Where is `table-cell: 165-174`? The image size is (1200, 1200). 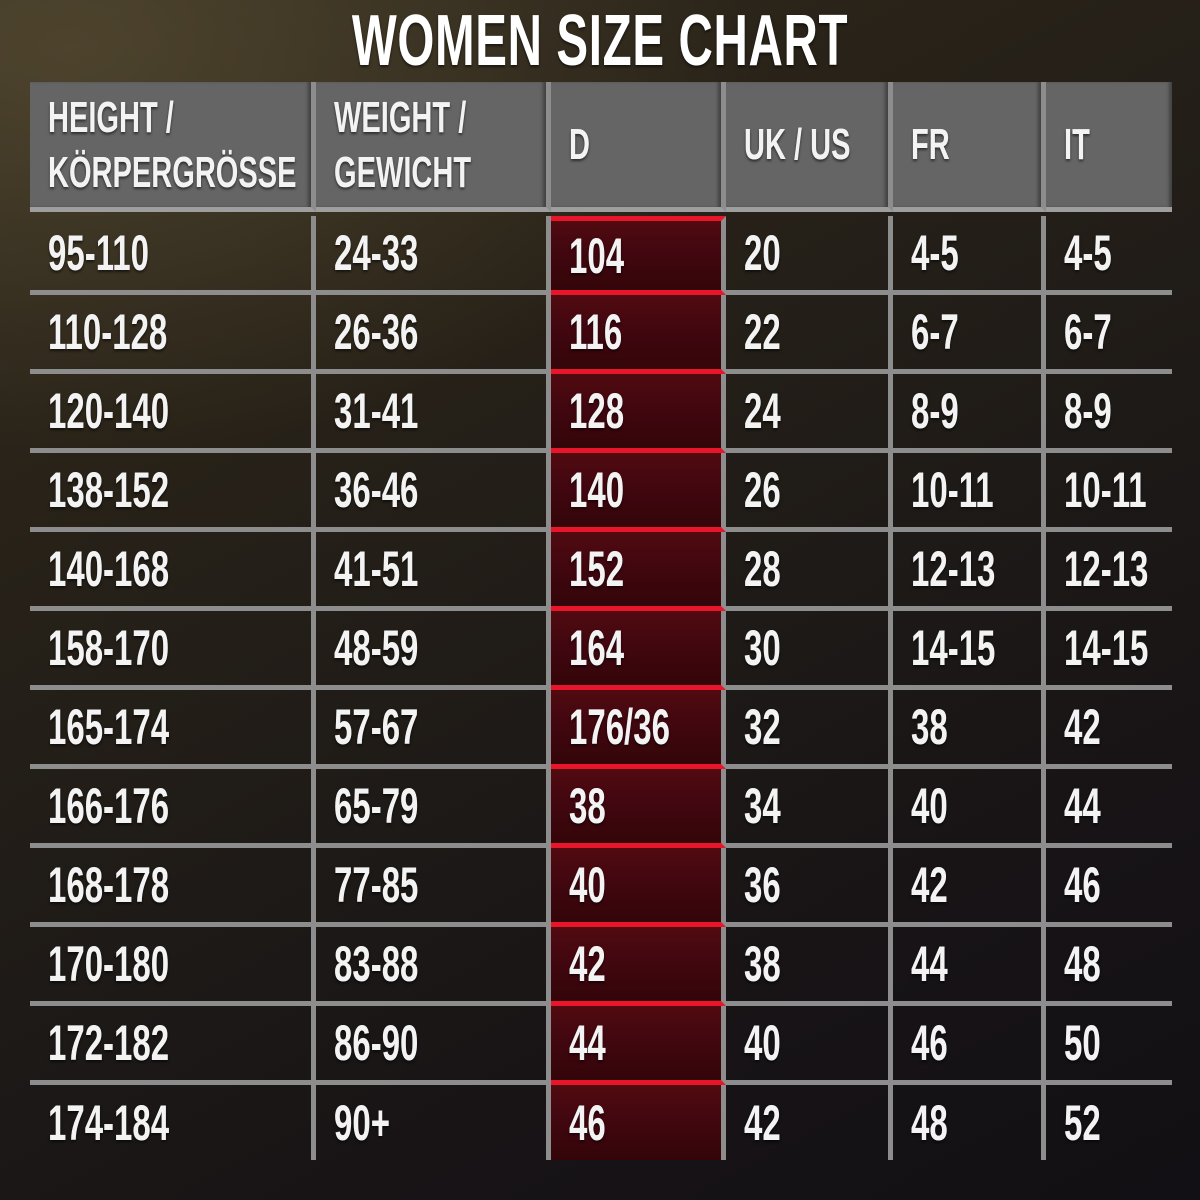 table-cell: 165-174 is located at coordinates (173, 729).